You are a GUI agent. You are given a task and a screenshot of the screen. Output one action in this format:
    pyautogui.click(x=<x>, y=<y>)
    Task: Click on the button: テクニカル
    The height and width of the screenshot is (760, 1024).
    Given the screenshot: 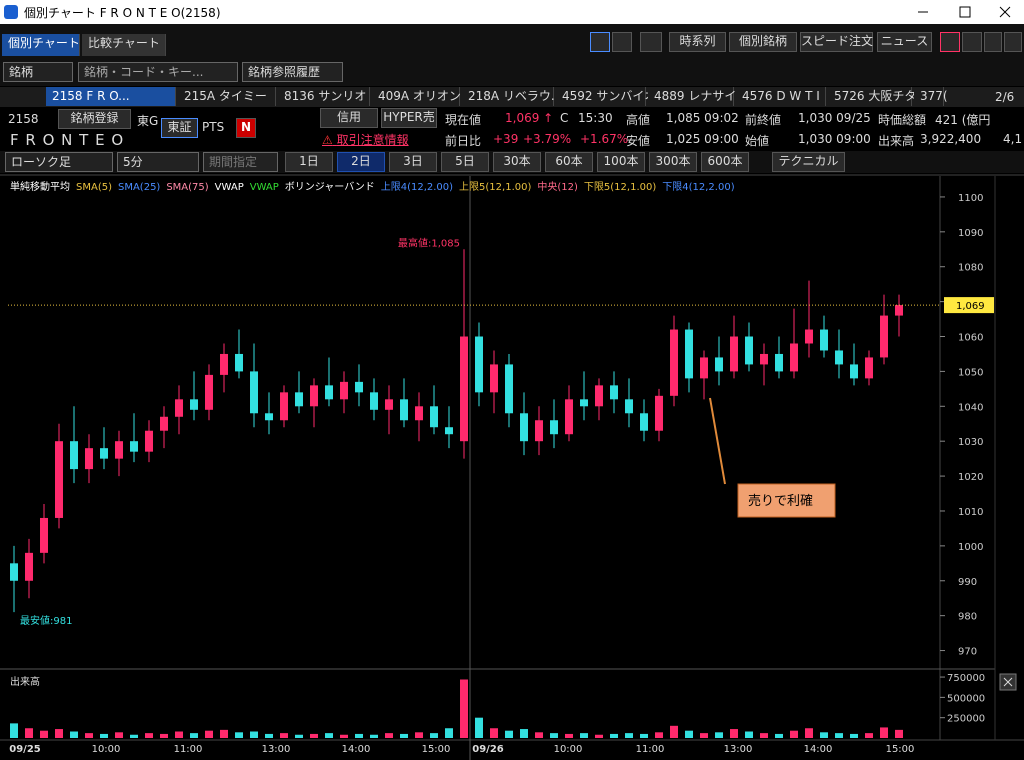 What is the action you would take?
    pyautogui.click(x=808, y=162)
    